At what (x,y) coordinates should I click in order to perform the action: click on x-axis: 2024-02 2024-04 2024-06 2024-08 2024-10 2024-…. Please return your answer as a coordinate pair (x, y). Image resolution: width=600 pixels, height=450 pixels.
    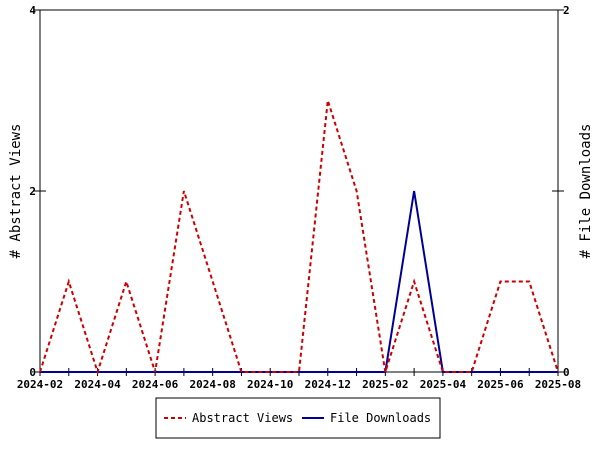
    Looking at the image, I should click on (299, 379).